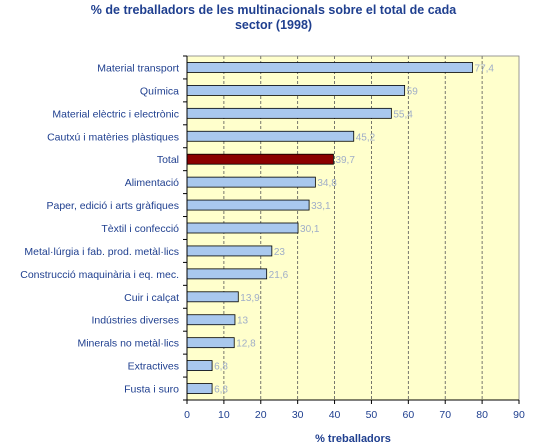  I want to click on value-label-2: 55,4, so click(403, 114).